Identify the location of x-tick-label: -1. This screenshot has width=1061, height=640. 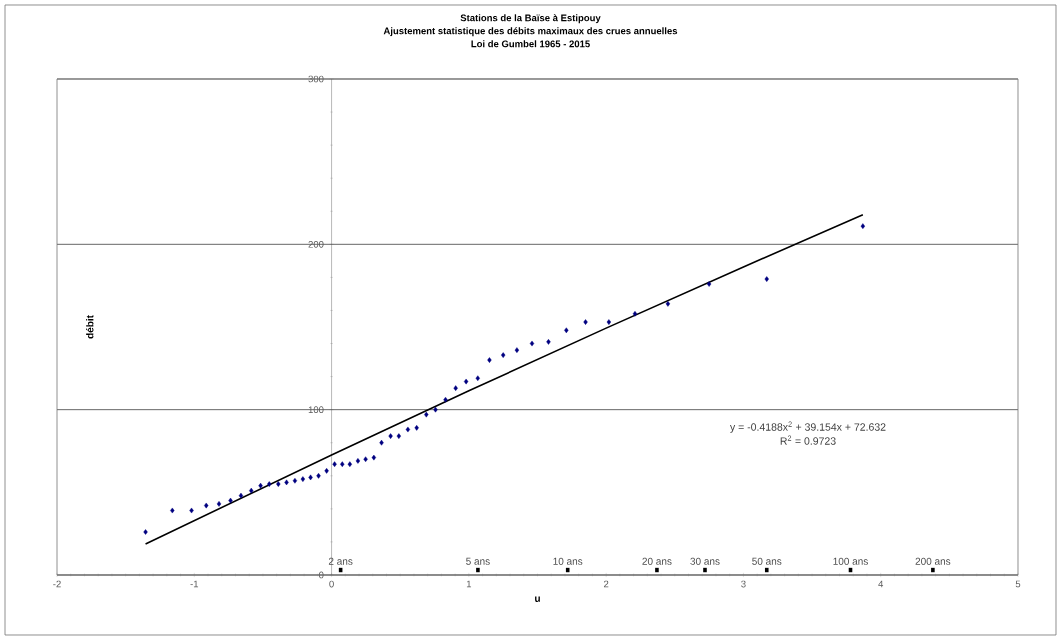
(194, 584).